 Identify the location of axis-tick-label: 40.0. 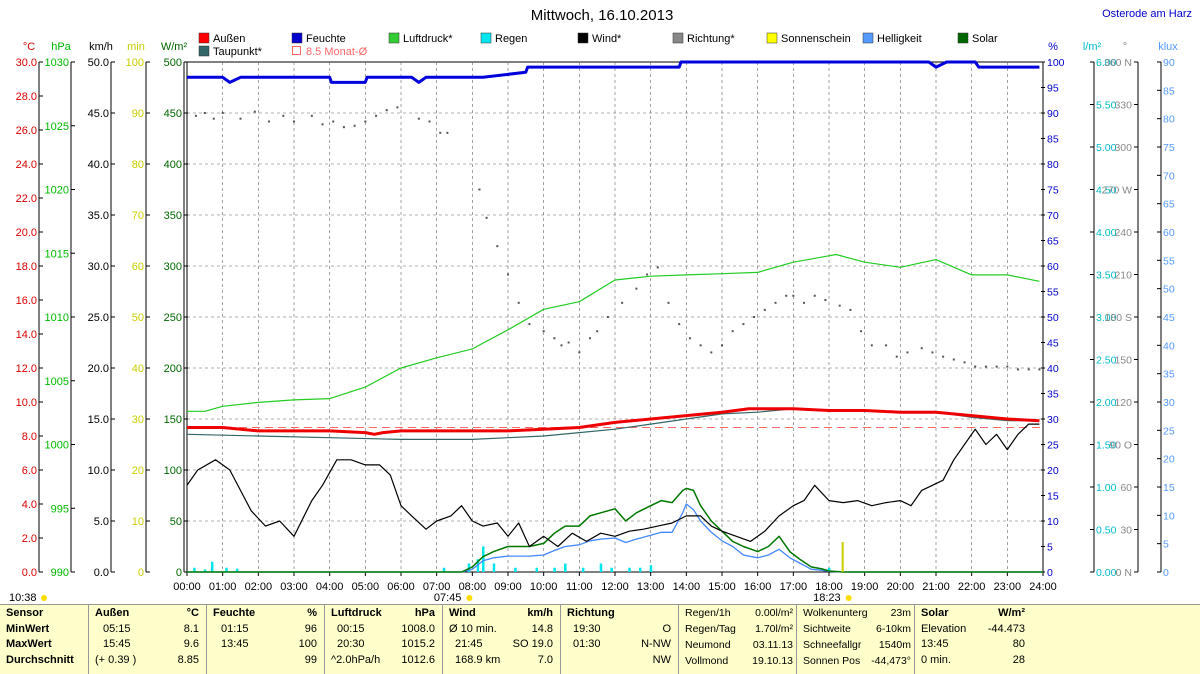
(98, 165).